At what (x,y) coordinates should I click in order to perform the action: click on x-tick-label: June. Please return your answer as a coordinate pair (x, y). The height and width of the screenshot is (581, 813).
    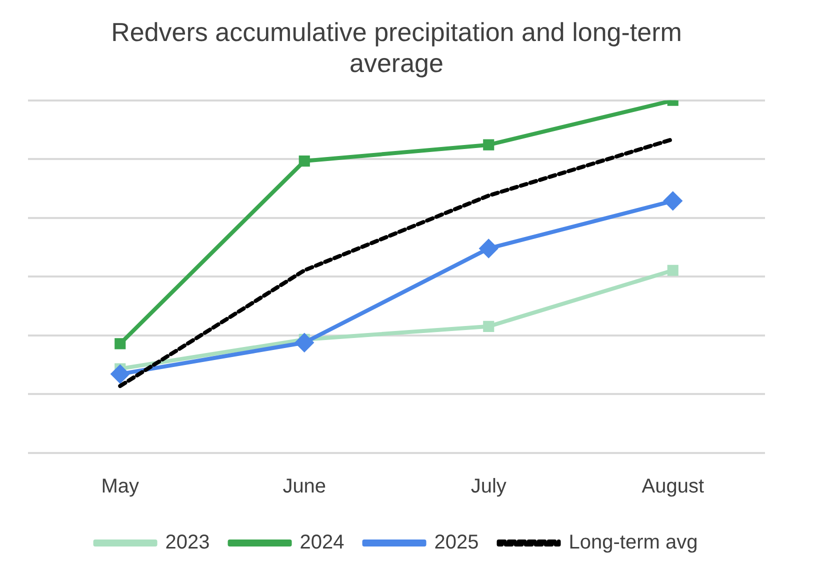
    Looking at the image, I should click on (304, 487).